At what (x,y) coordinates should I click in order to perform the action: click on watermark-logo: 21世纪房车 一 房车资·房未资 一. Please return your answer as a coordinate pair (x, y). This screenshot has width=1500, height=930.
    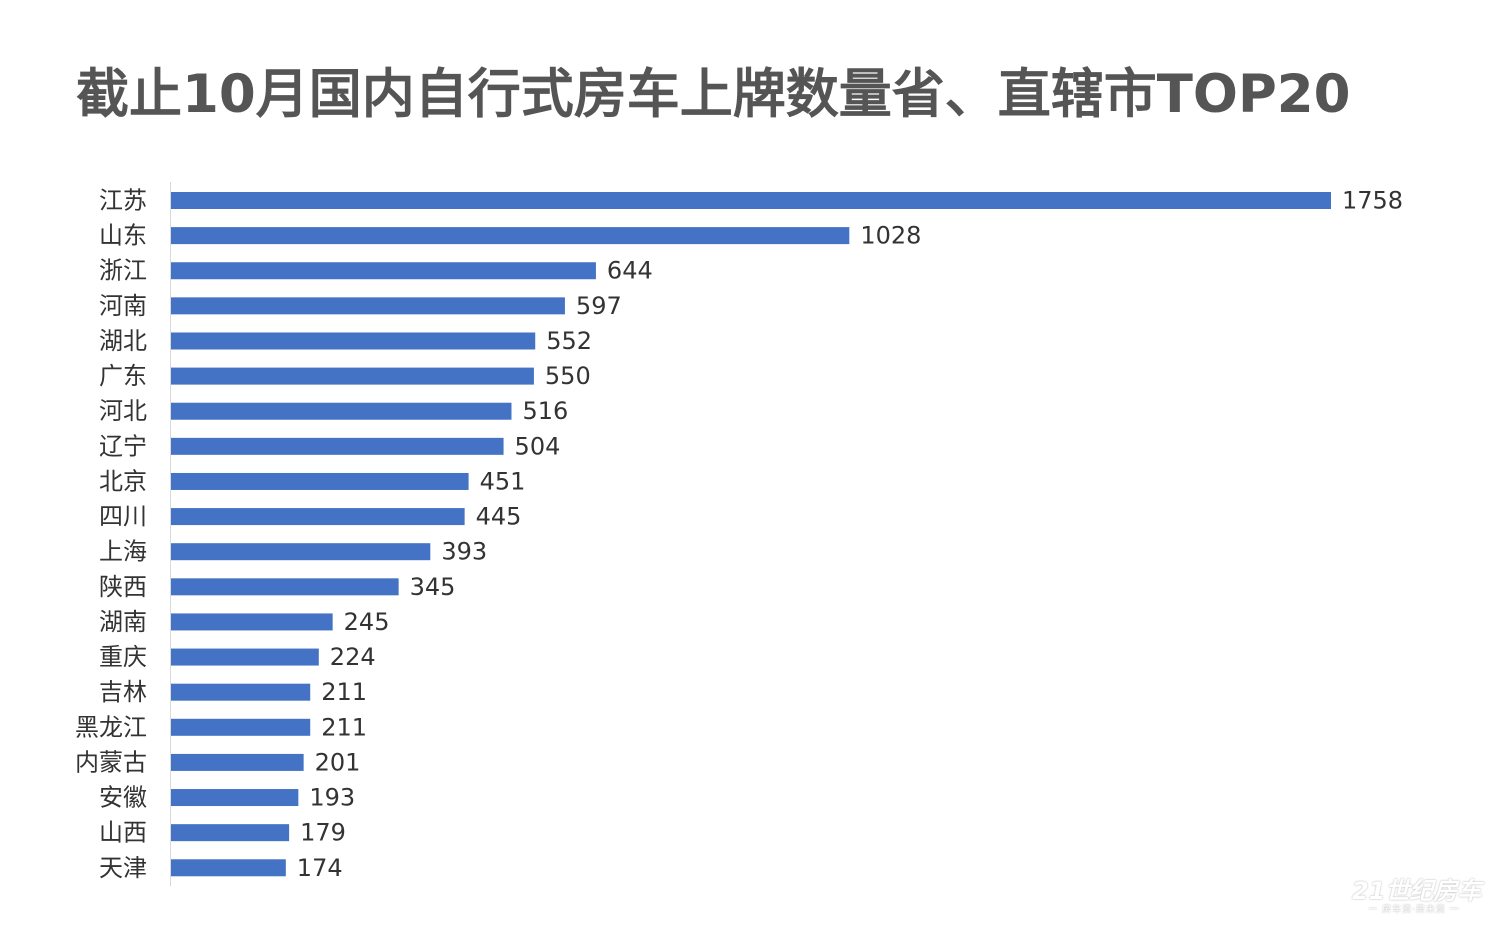
    Looking at the image, I should click on (1417, 896).